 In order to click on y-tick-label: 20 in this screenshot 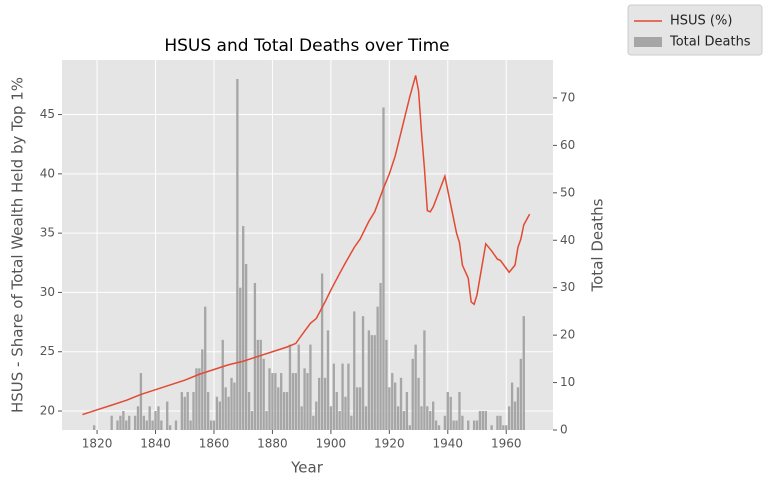, I will do `click(47, 411)`.